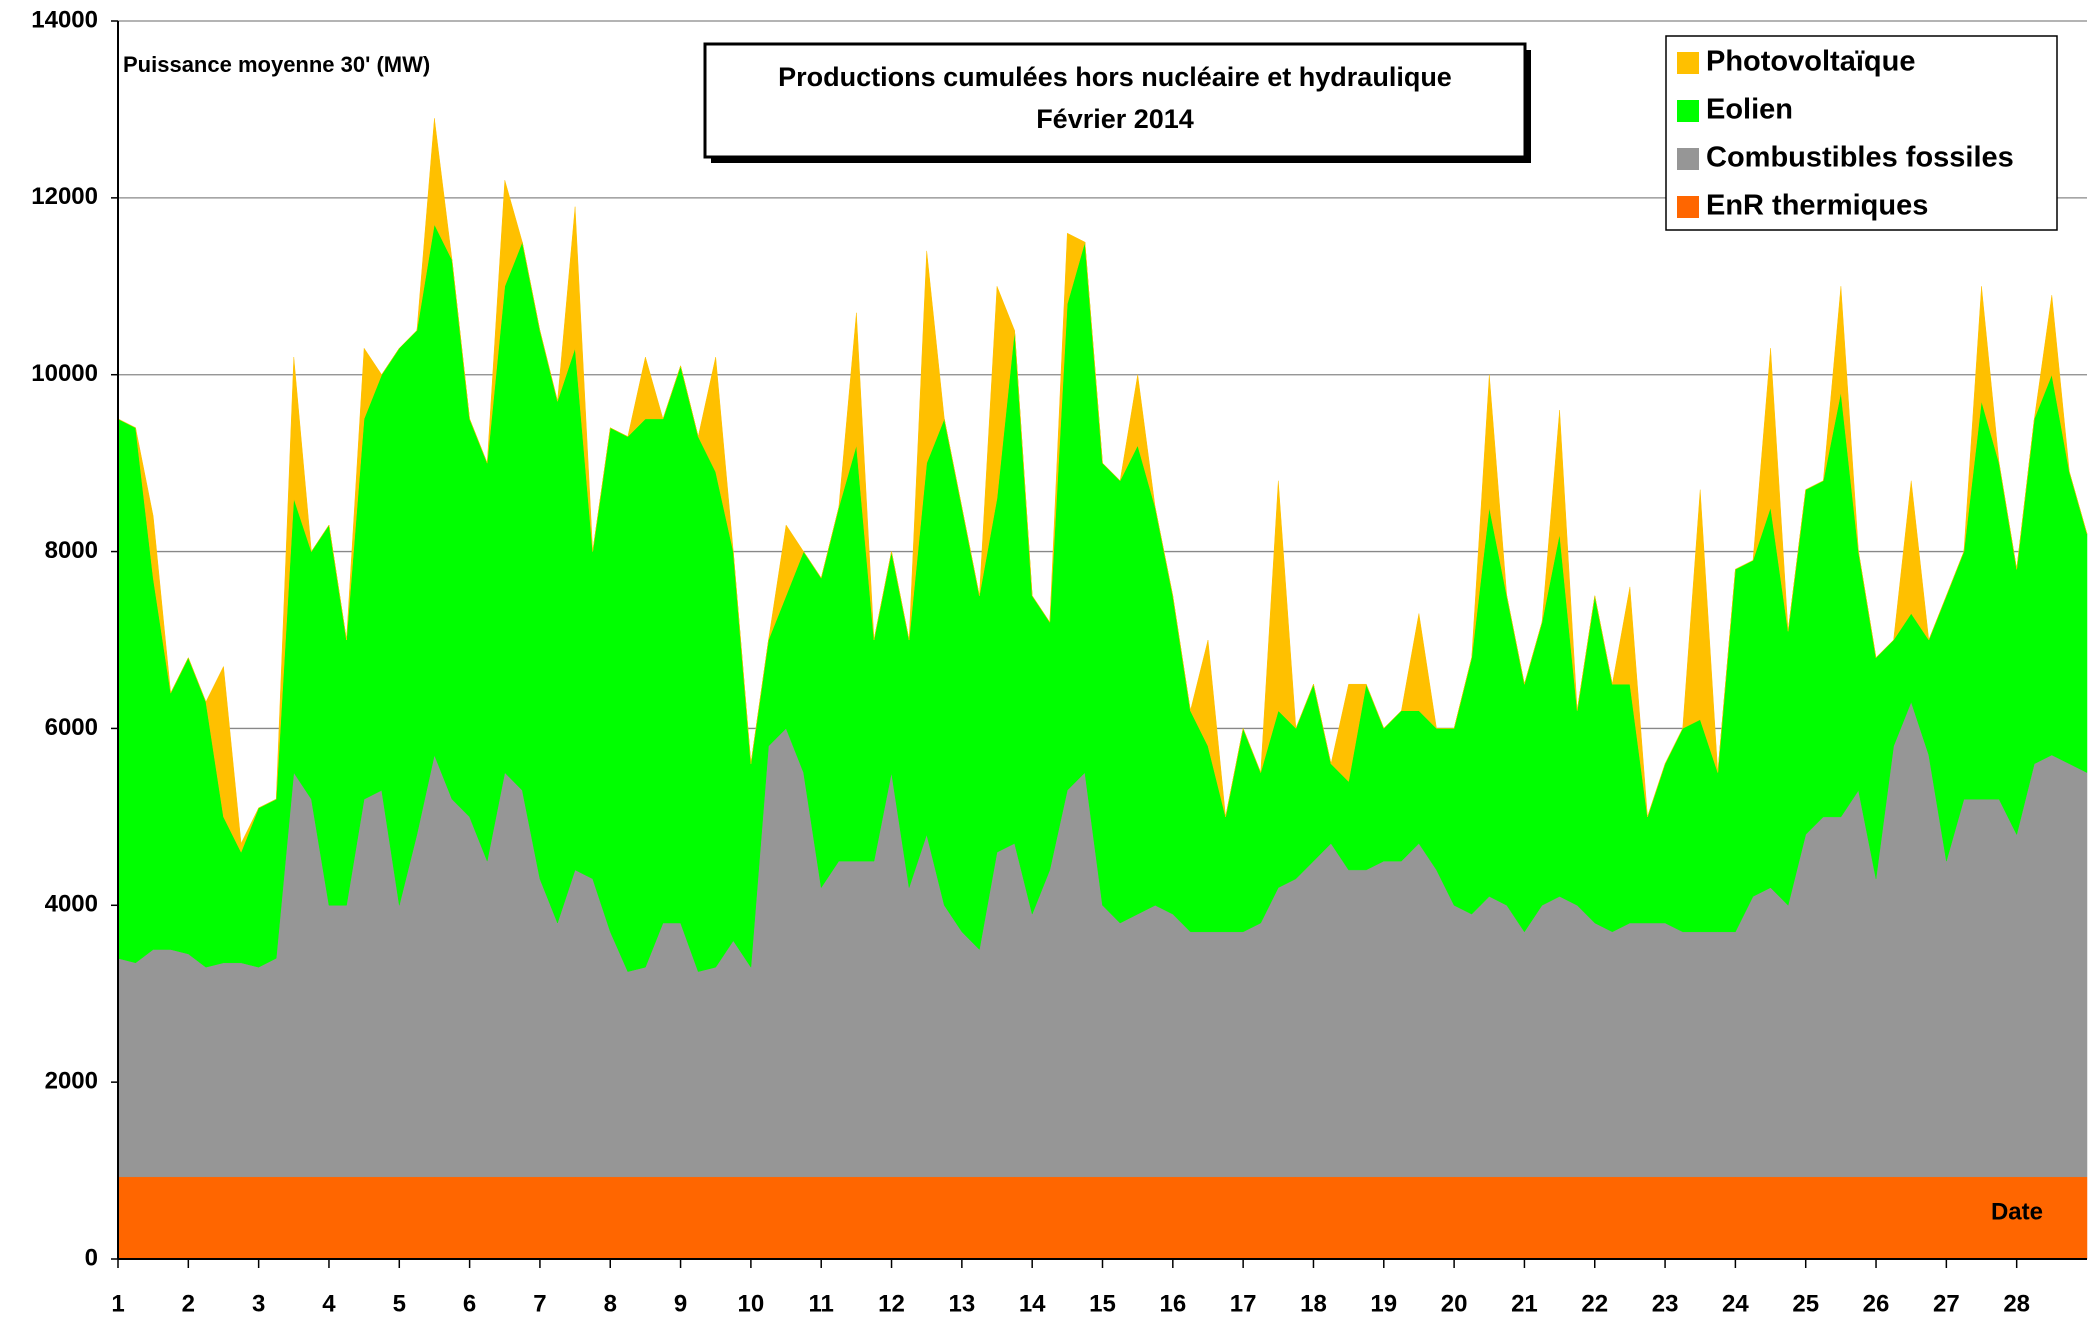 Image resolution: width=2094 pixels, height=1319 pixels. What do you see at coordinates (2017, 1211) in the screenshot?
I see `x-axis-label: Date` at bounding box center [2017, 1211].